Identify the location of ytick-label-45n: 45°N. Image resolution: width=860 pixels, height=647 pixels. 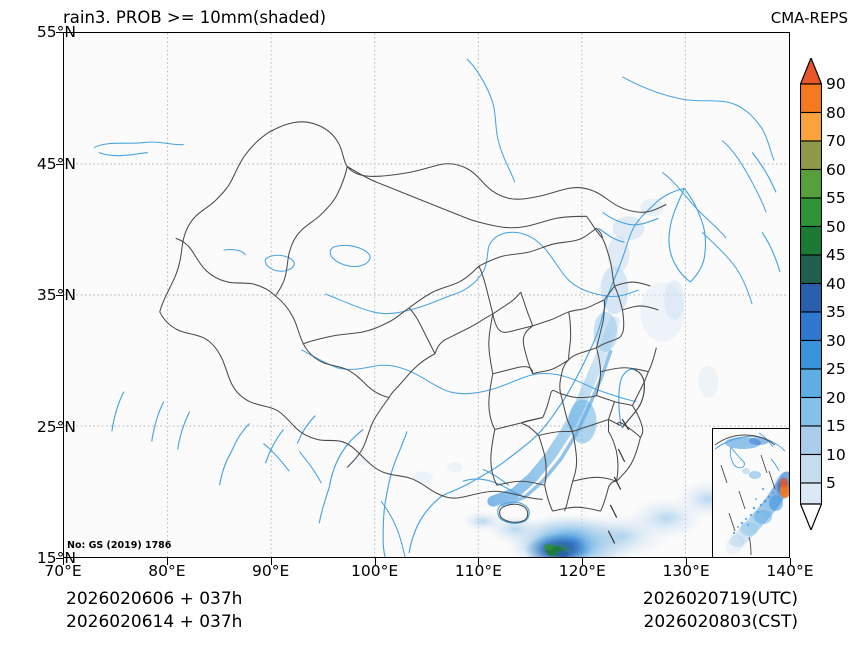
(56, 163).